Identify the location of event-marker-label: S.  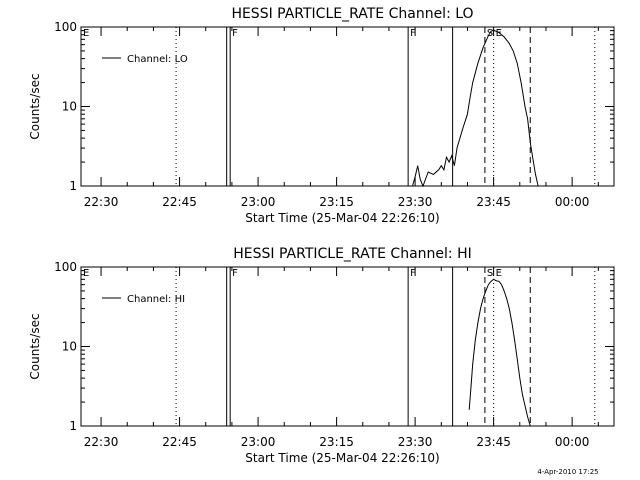
(490, 273).